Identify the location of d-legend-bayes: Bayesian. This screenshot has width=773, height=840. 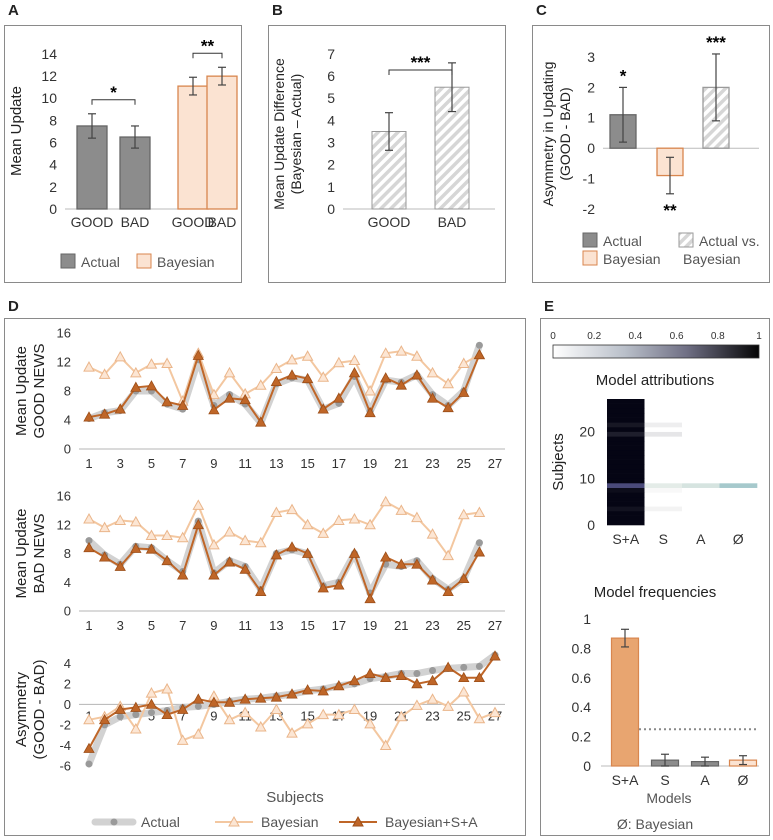
(290, 822).